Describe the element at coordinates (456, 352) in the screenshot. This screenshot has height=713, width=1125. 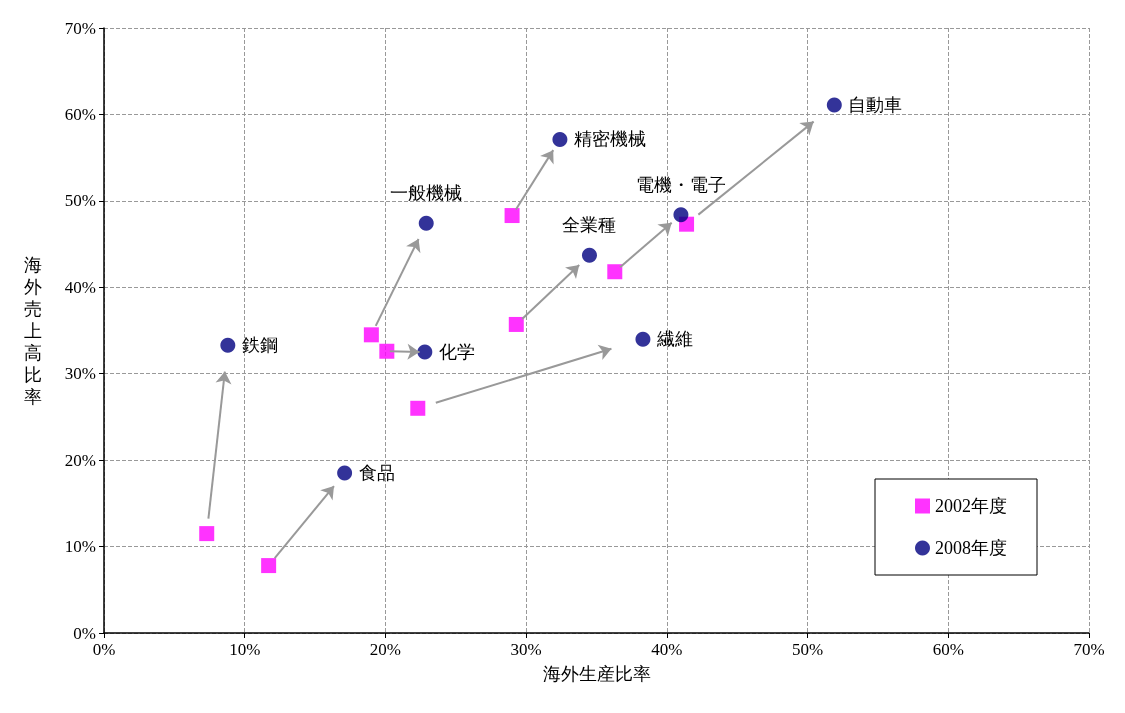
I see `annotation: 化学` at that location.